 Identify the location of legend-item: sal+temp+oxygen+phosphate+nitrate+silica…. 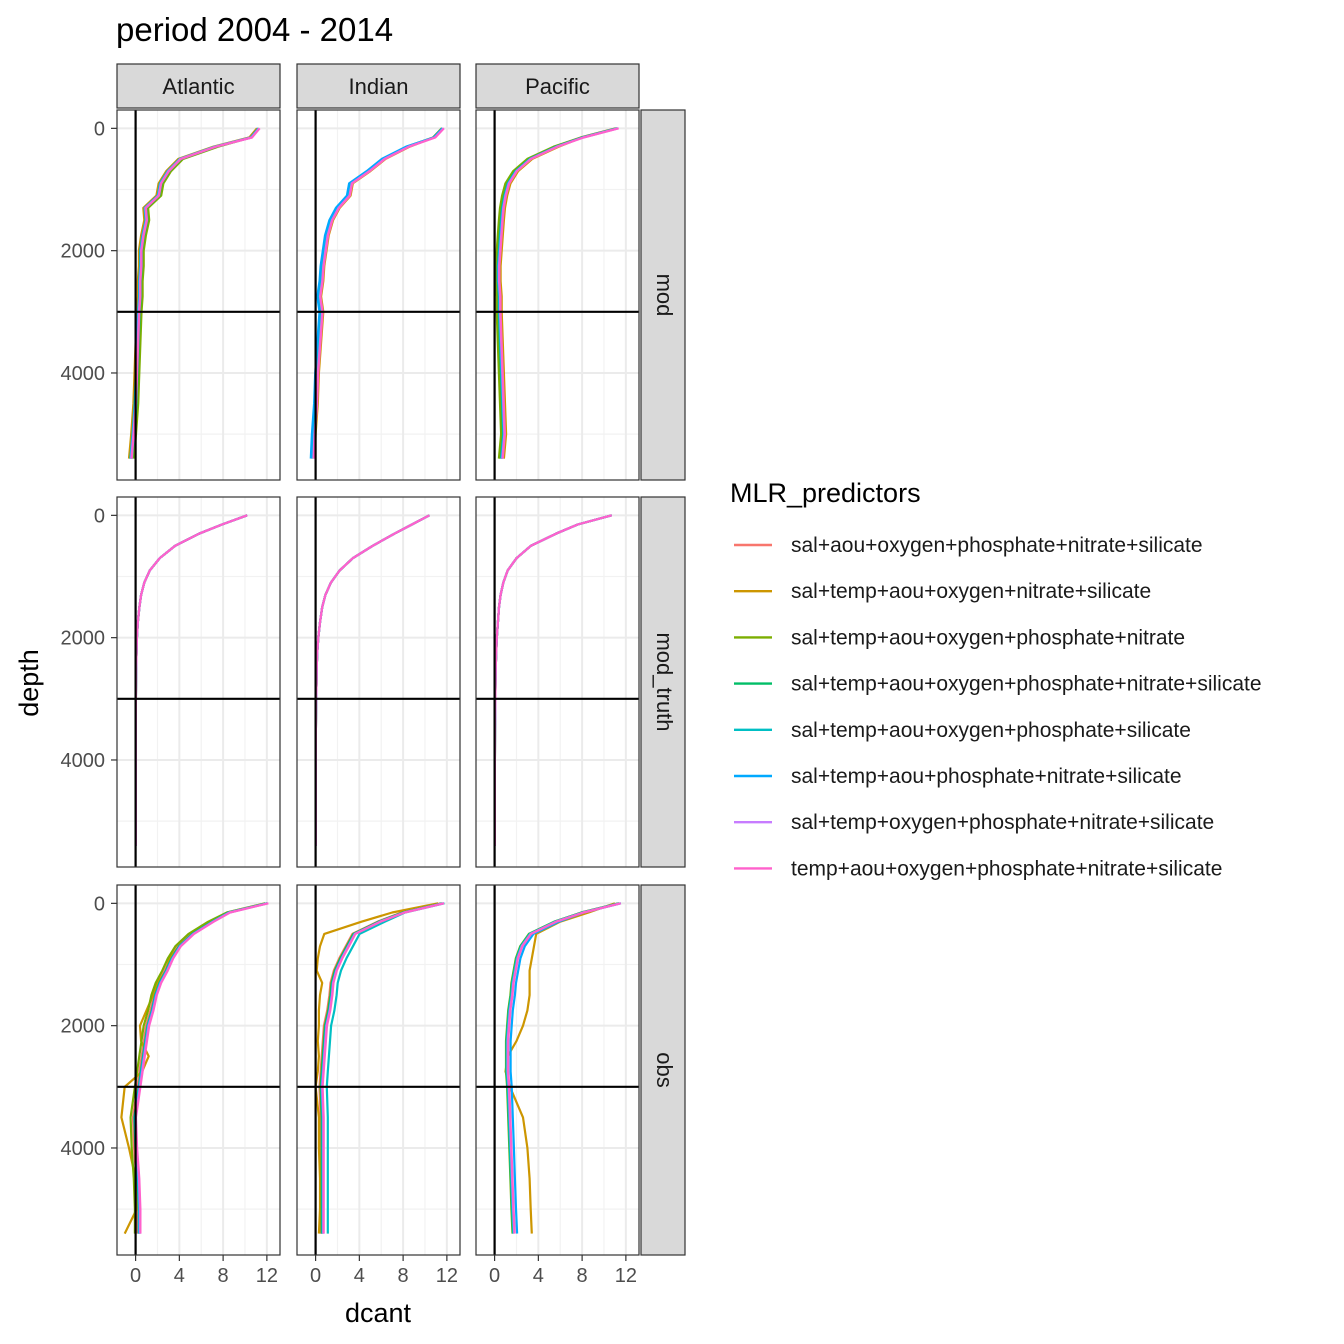
(974, 822).